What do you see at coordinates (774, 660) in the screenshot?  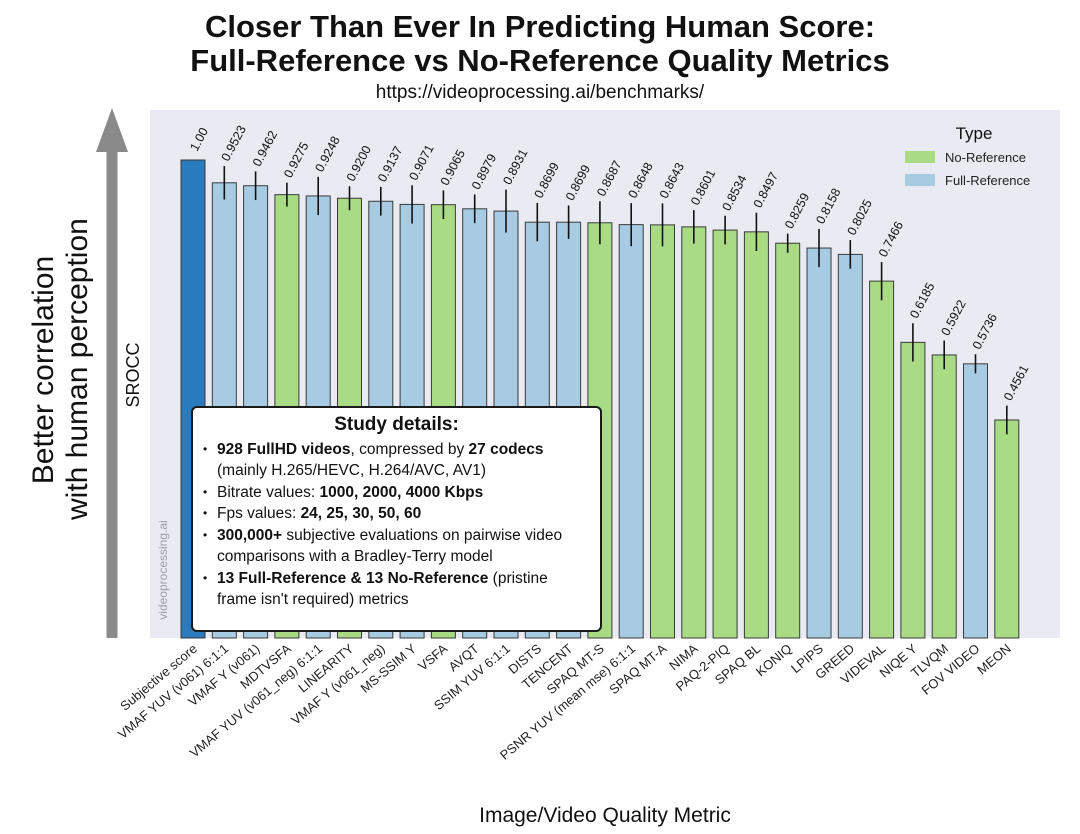 I see `x-tick-label: KONIQ` at bounding box center [774, 660].